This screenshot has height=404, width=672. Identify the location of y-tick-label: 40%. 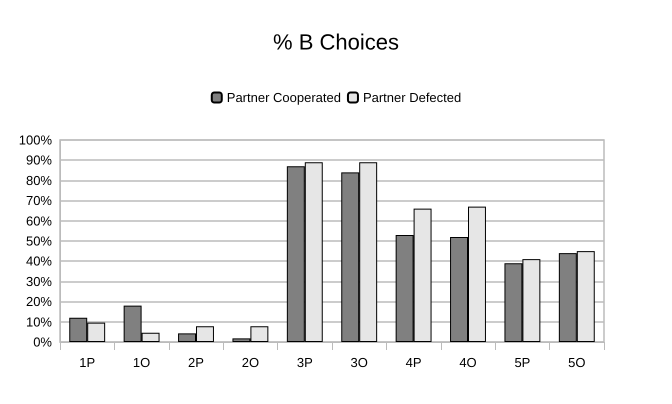
(39, 261).